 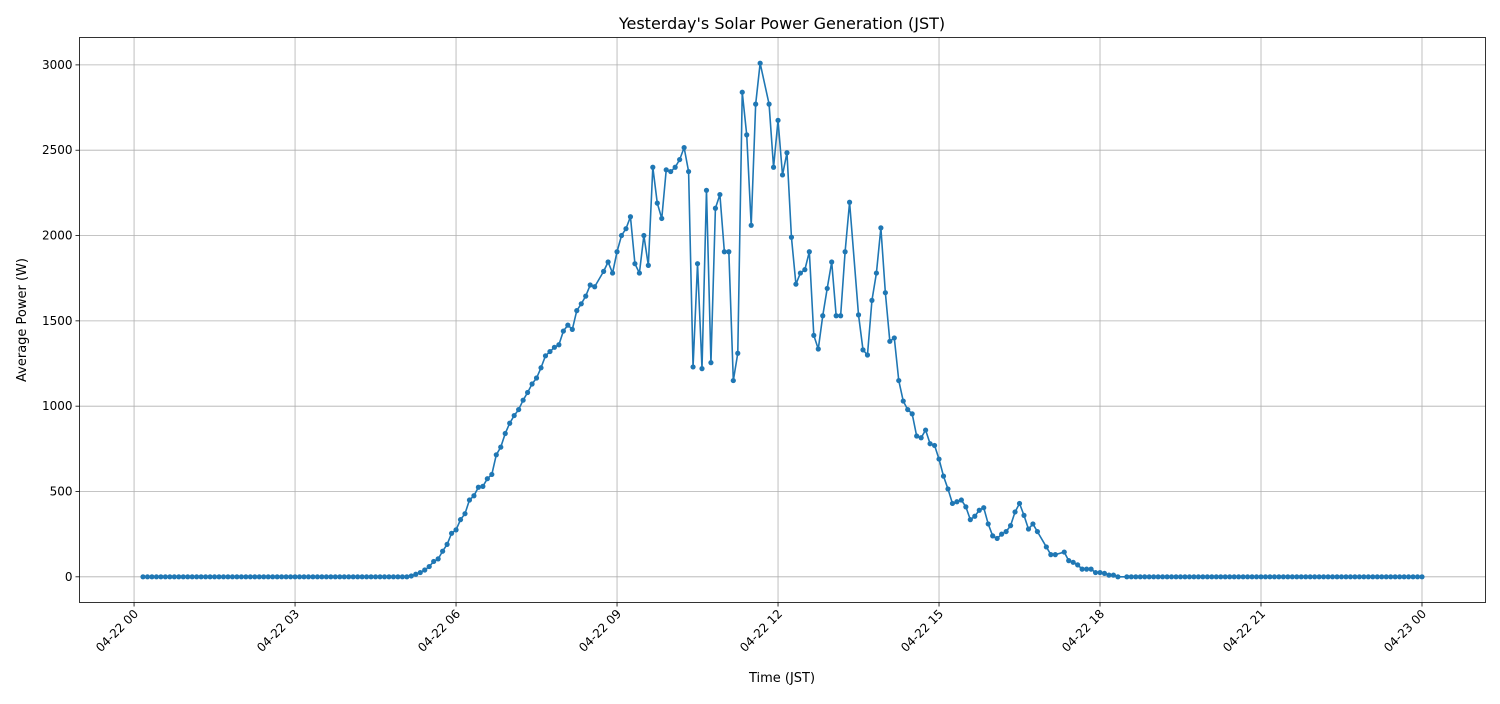 What do you see at coordinates (57, 65) in the screenshot?
I see `y-tick-label: 3000` at bounding box center [57, 65].